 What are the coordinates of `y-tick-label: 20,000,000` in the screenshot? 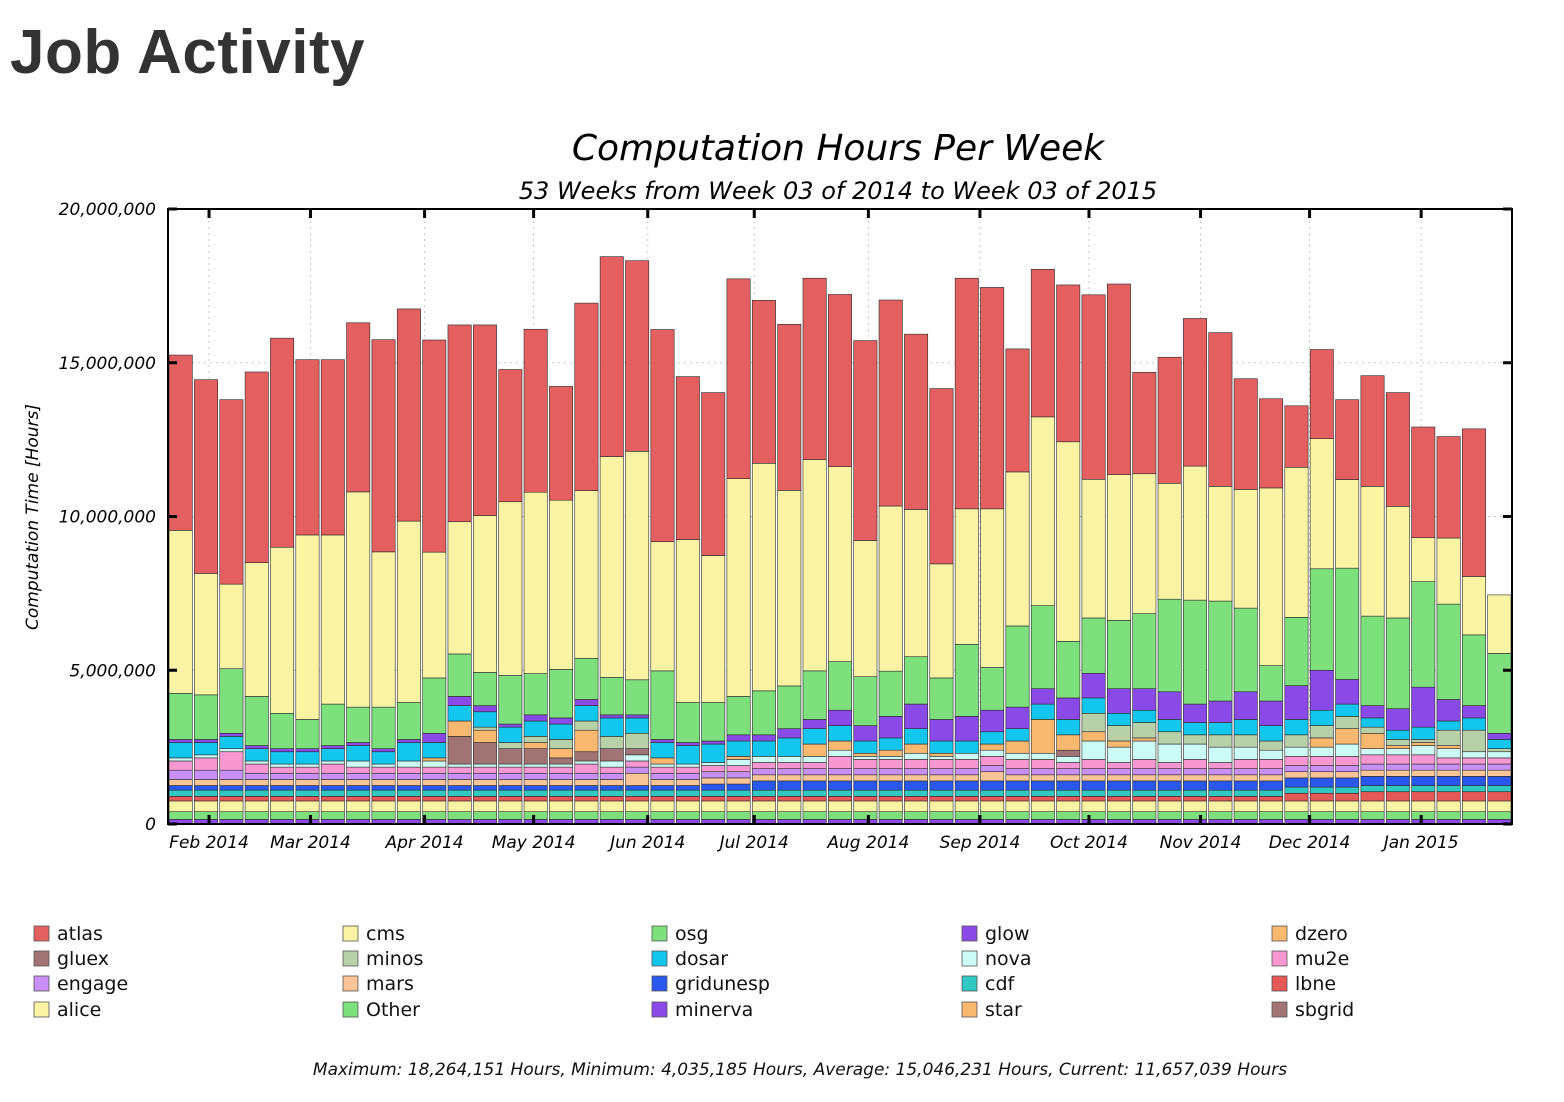 It's located at (107, 210).